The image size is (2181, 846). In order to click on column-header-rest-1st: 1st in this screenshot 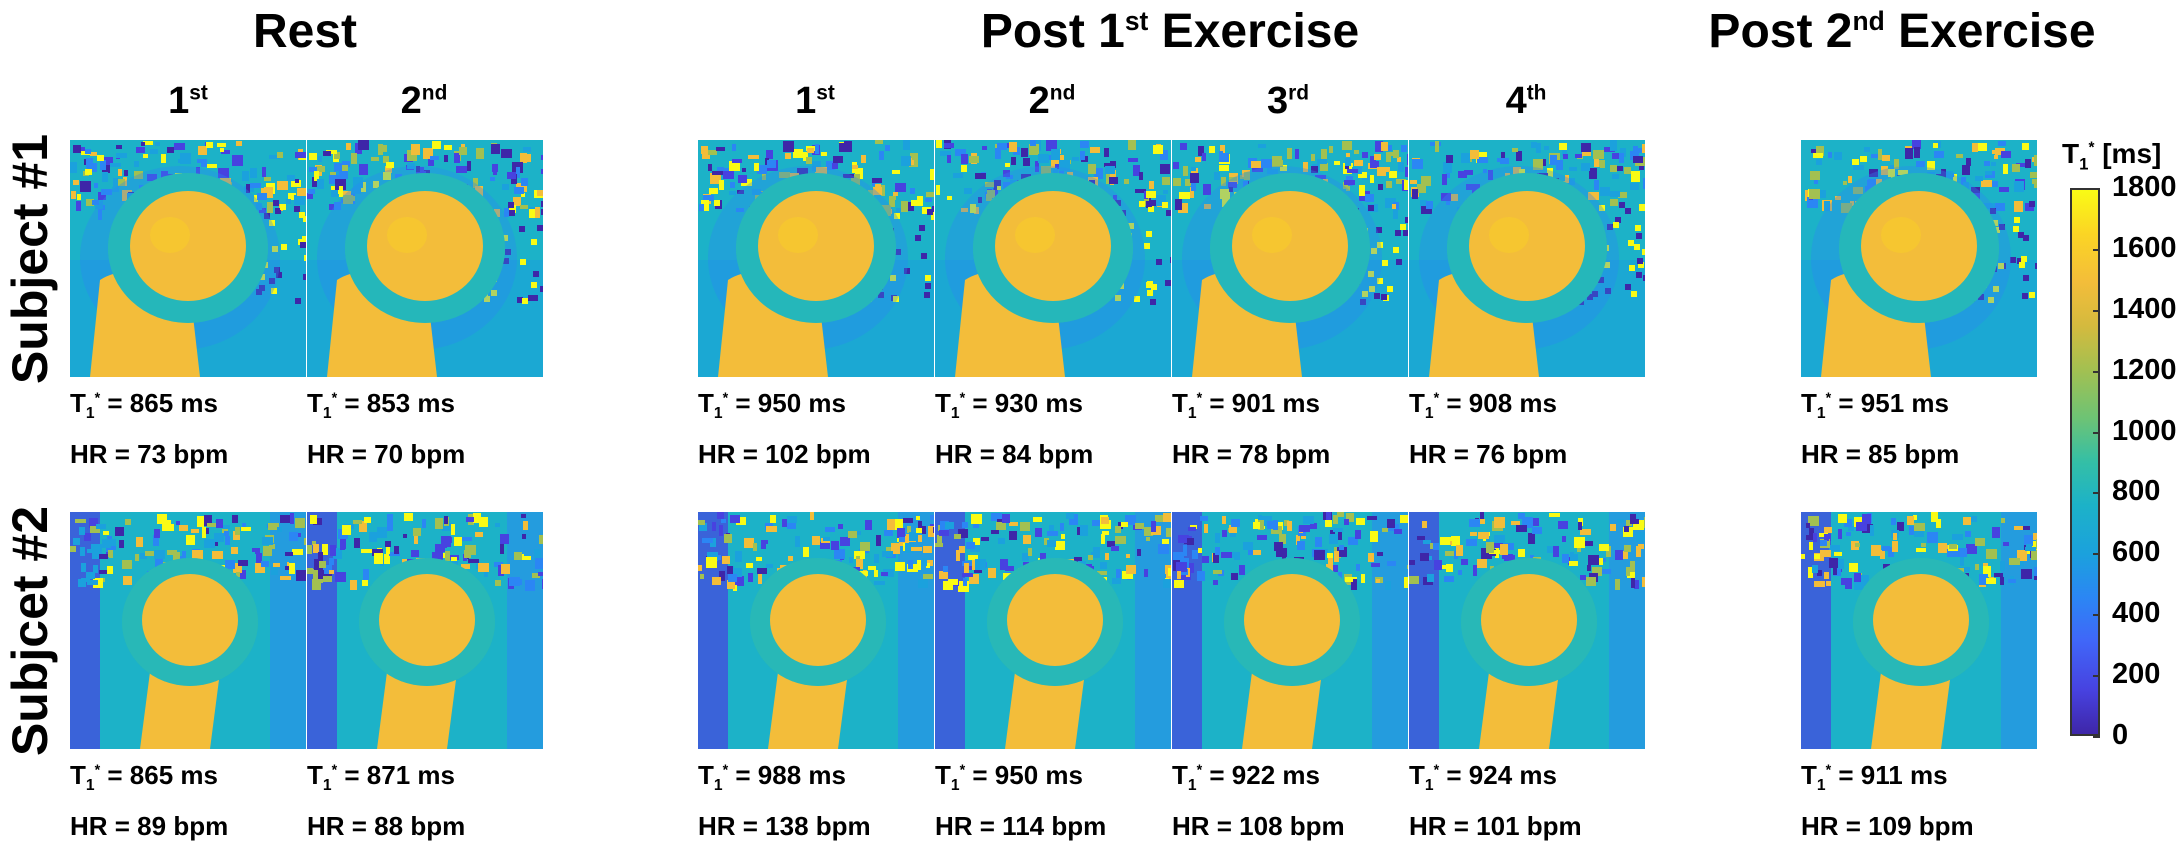, I will do `click(188, 101)`.